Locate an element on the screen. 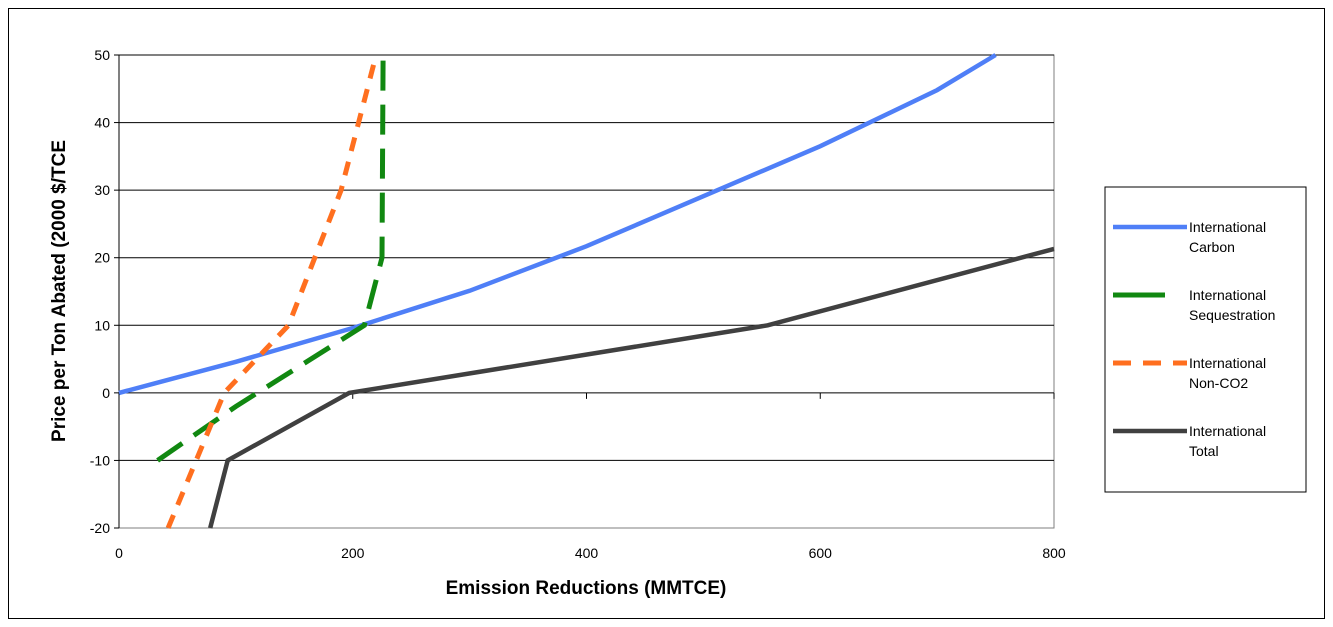 This screenshot has height=627, width=1333. x-tick-label: 200 is located at coordinates (353, 553).